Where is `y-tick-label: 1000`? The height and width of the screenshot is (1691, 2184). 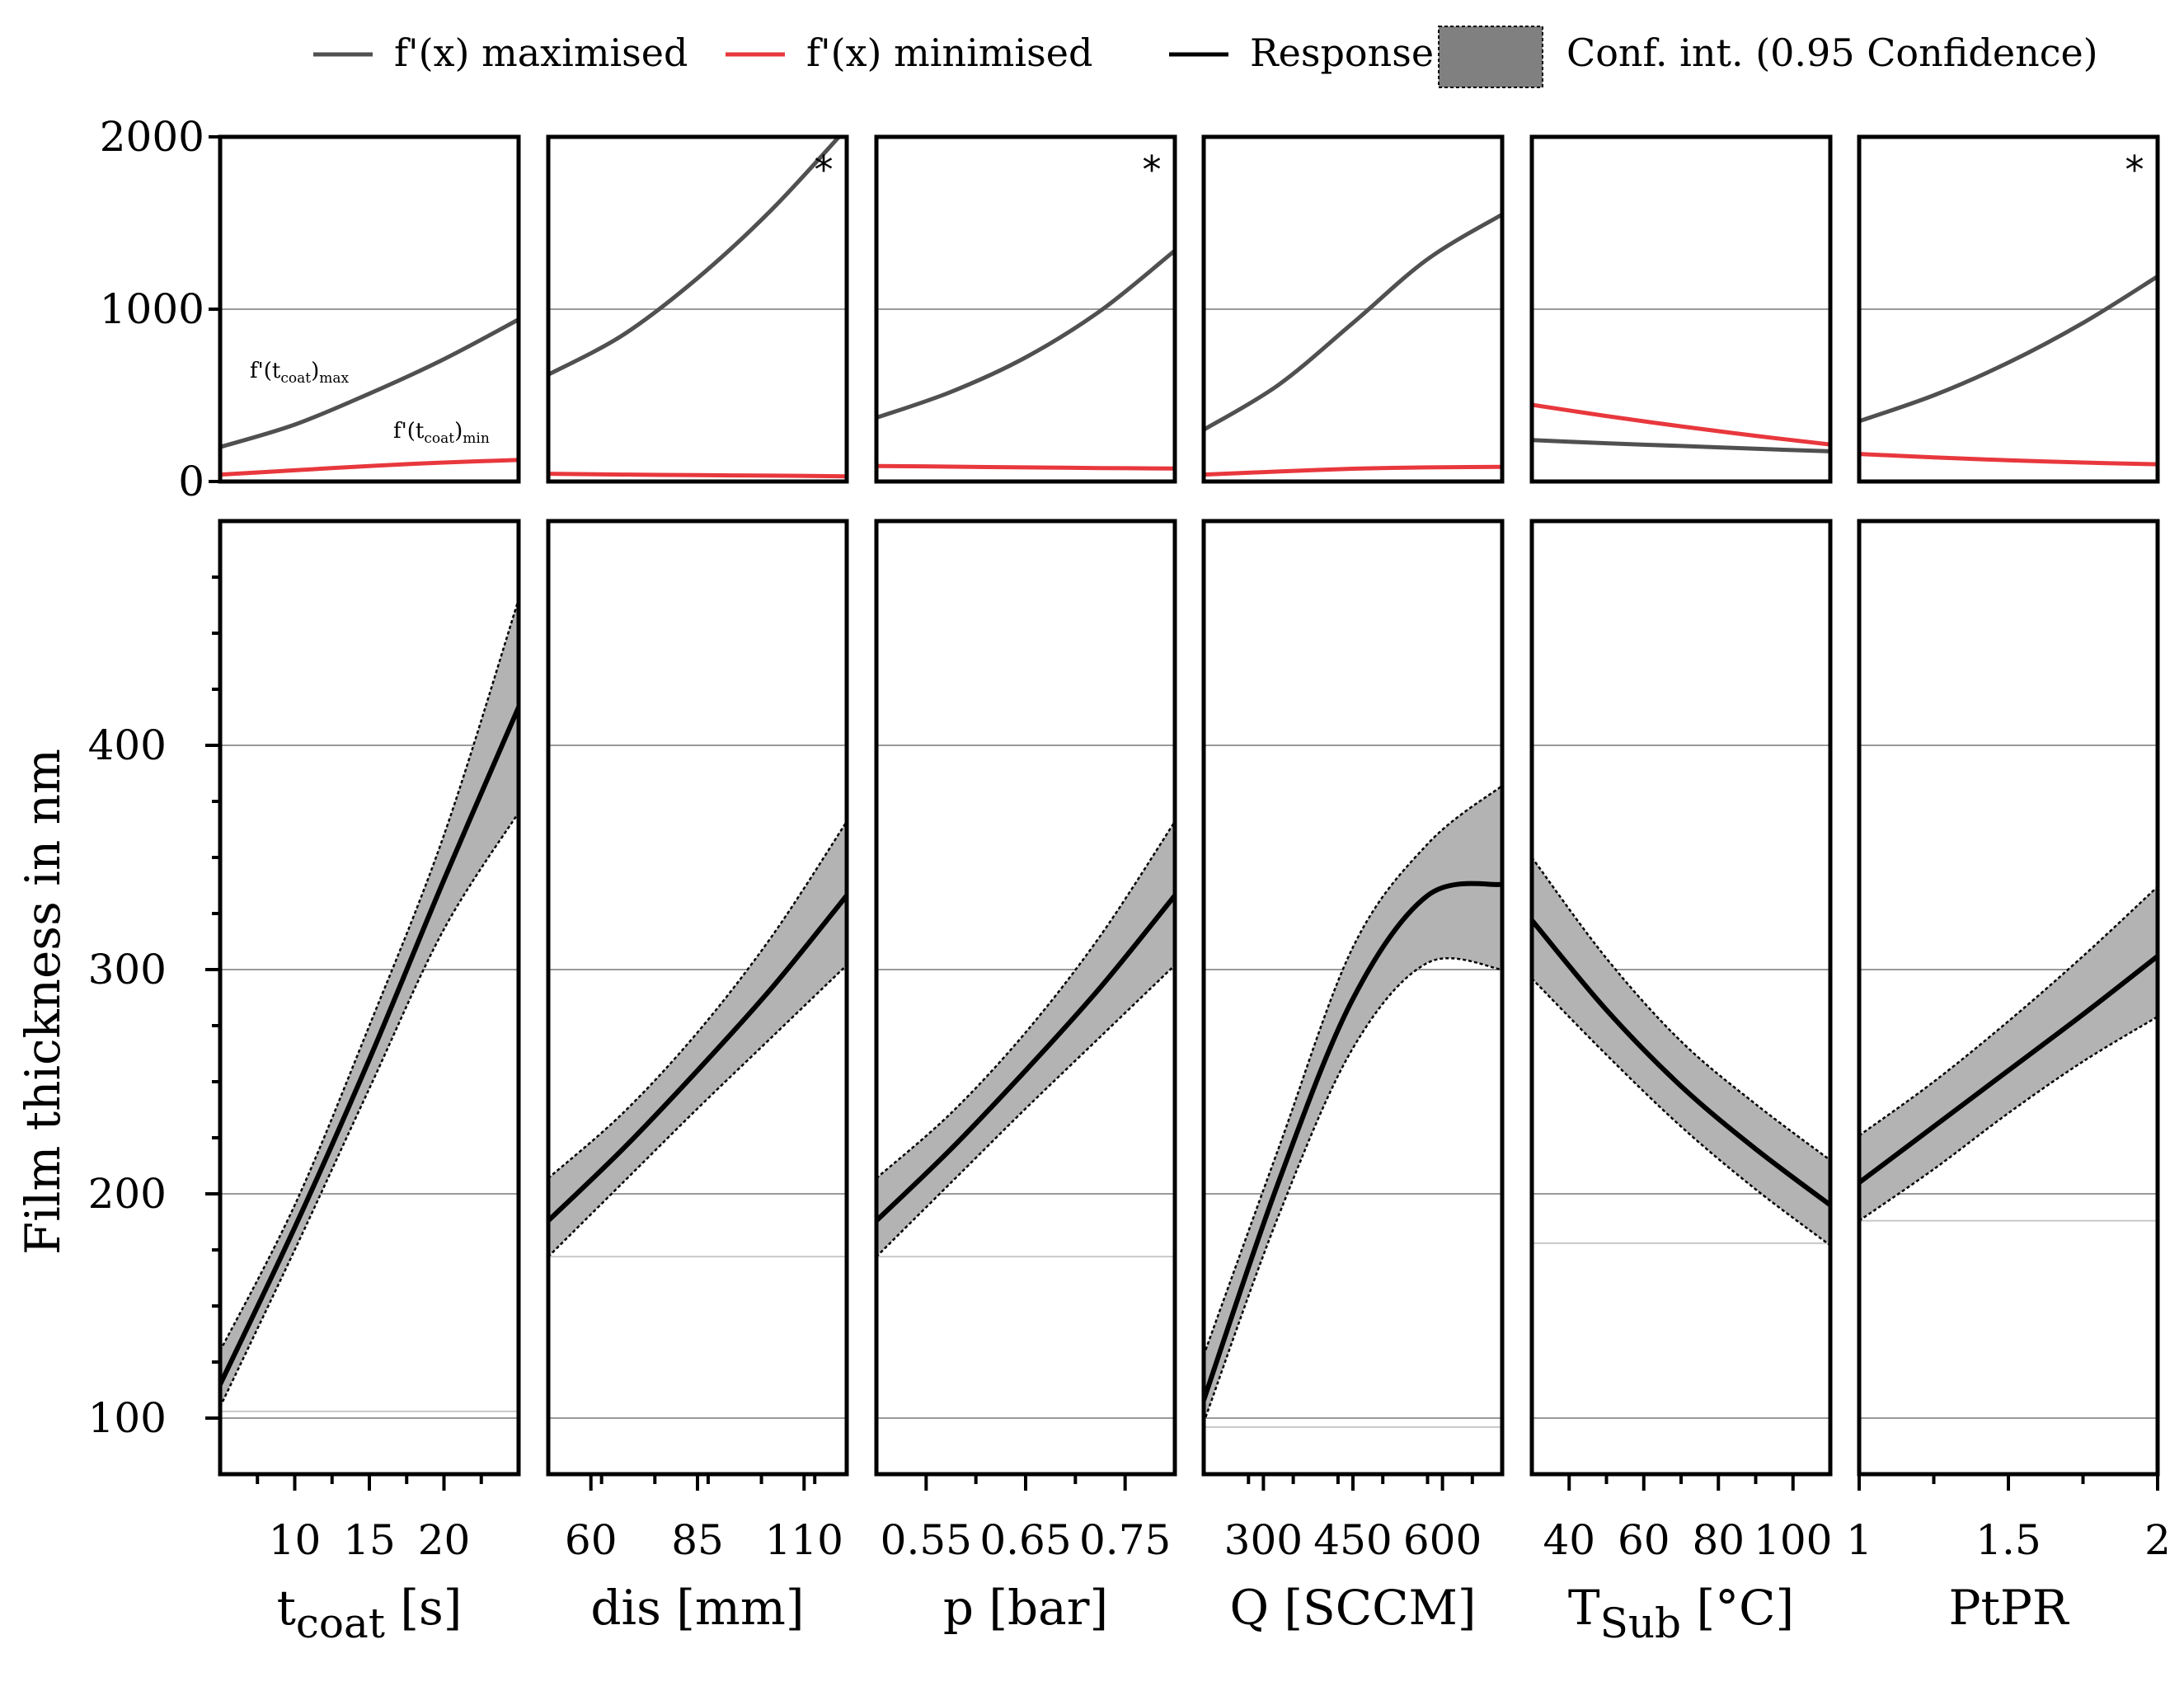
y-tick-label: 1000 is located at coordinates (152, 309).